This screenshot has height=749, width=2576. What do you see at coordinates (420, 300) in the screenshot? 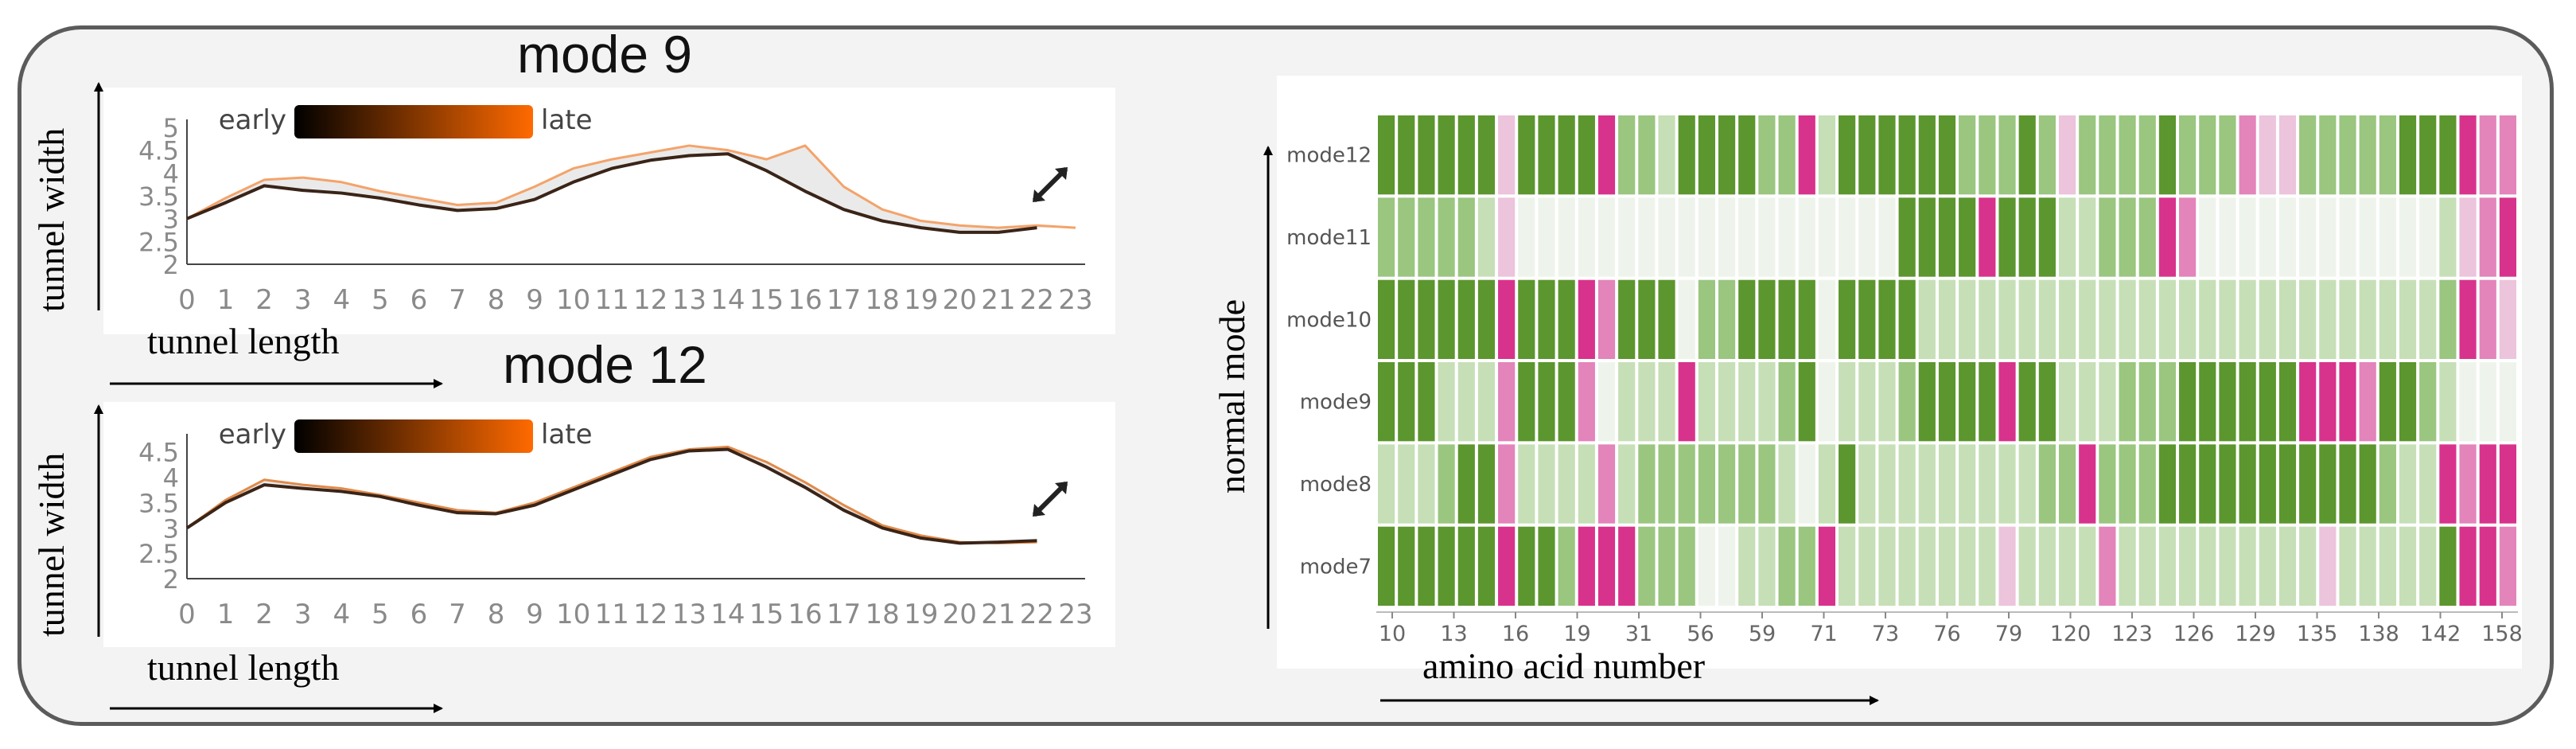
I see `x-tick-label: 6` at bounding box center [420, 300].